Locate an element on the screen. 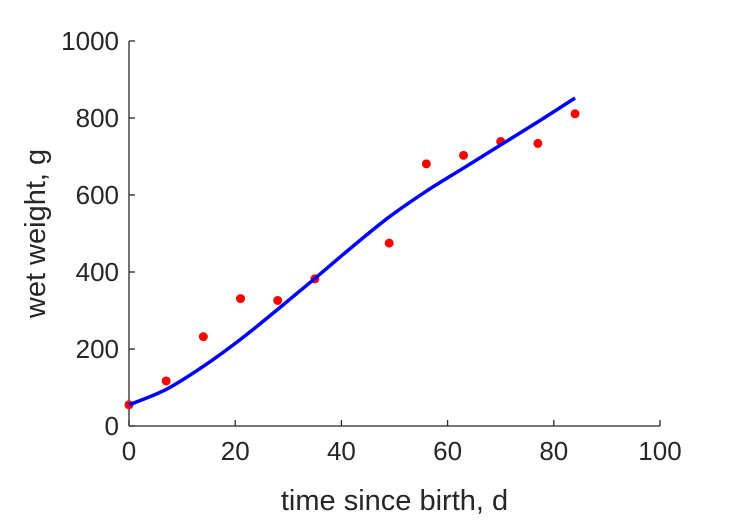 This screenshot has width=729, height=521. x-tick-label: 80 is located at coordinates (553, 451).